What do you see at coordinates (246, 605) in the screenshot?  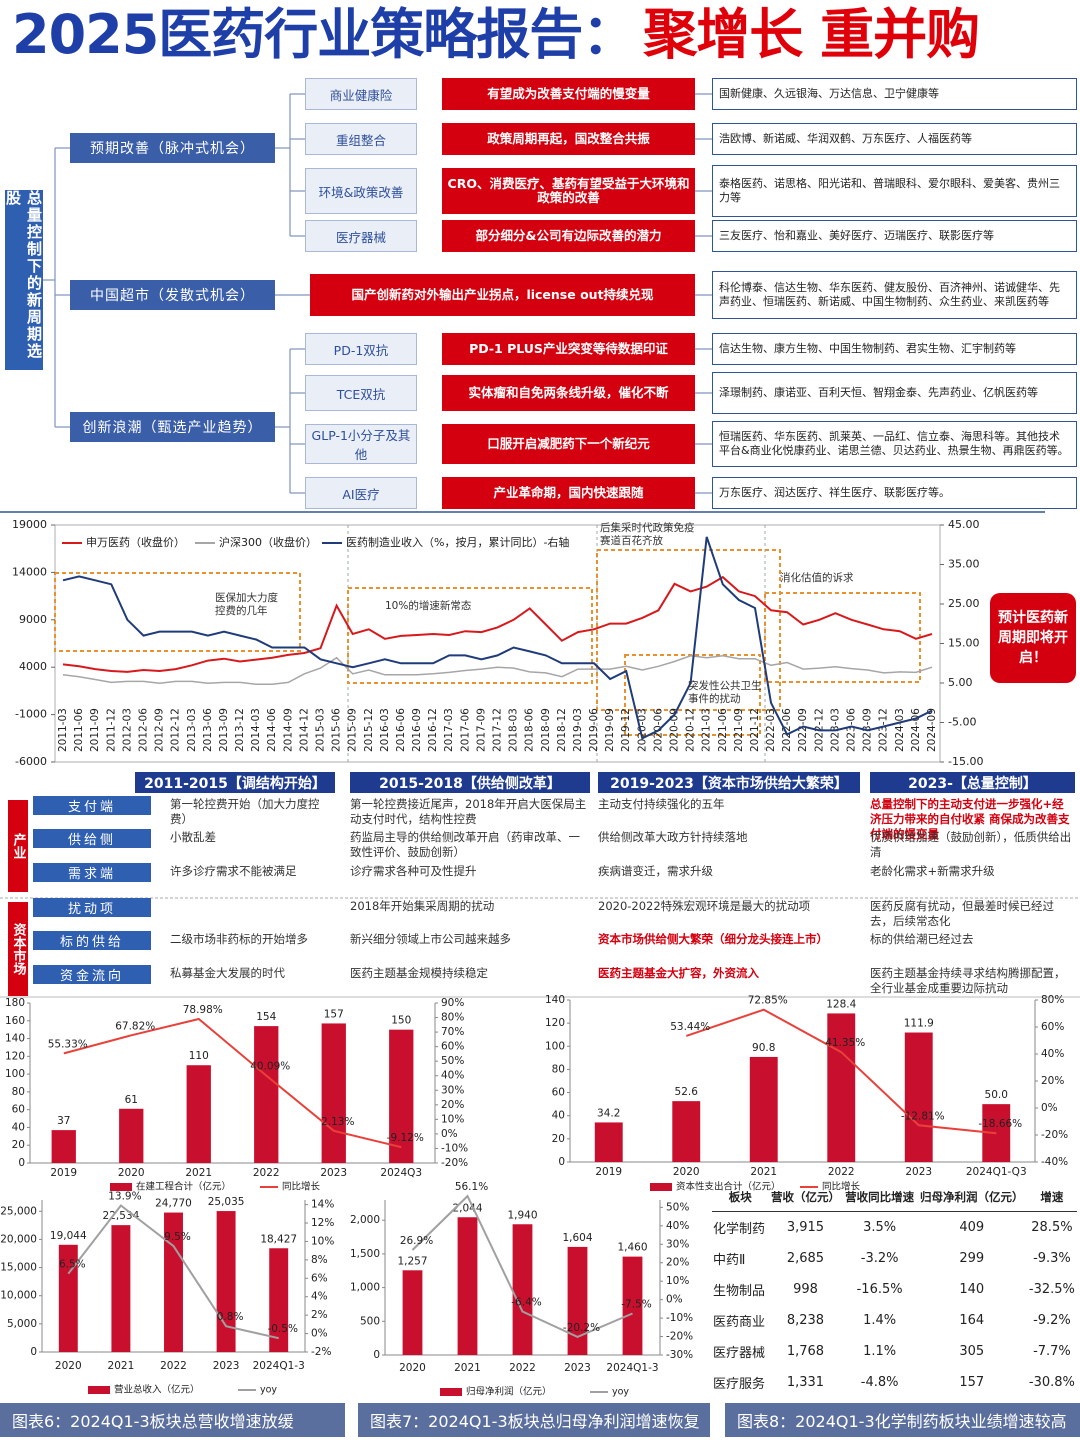 I see `annotation: 医保加大力度控费的几年` at bounding box center [246, 605].